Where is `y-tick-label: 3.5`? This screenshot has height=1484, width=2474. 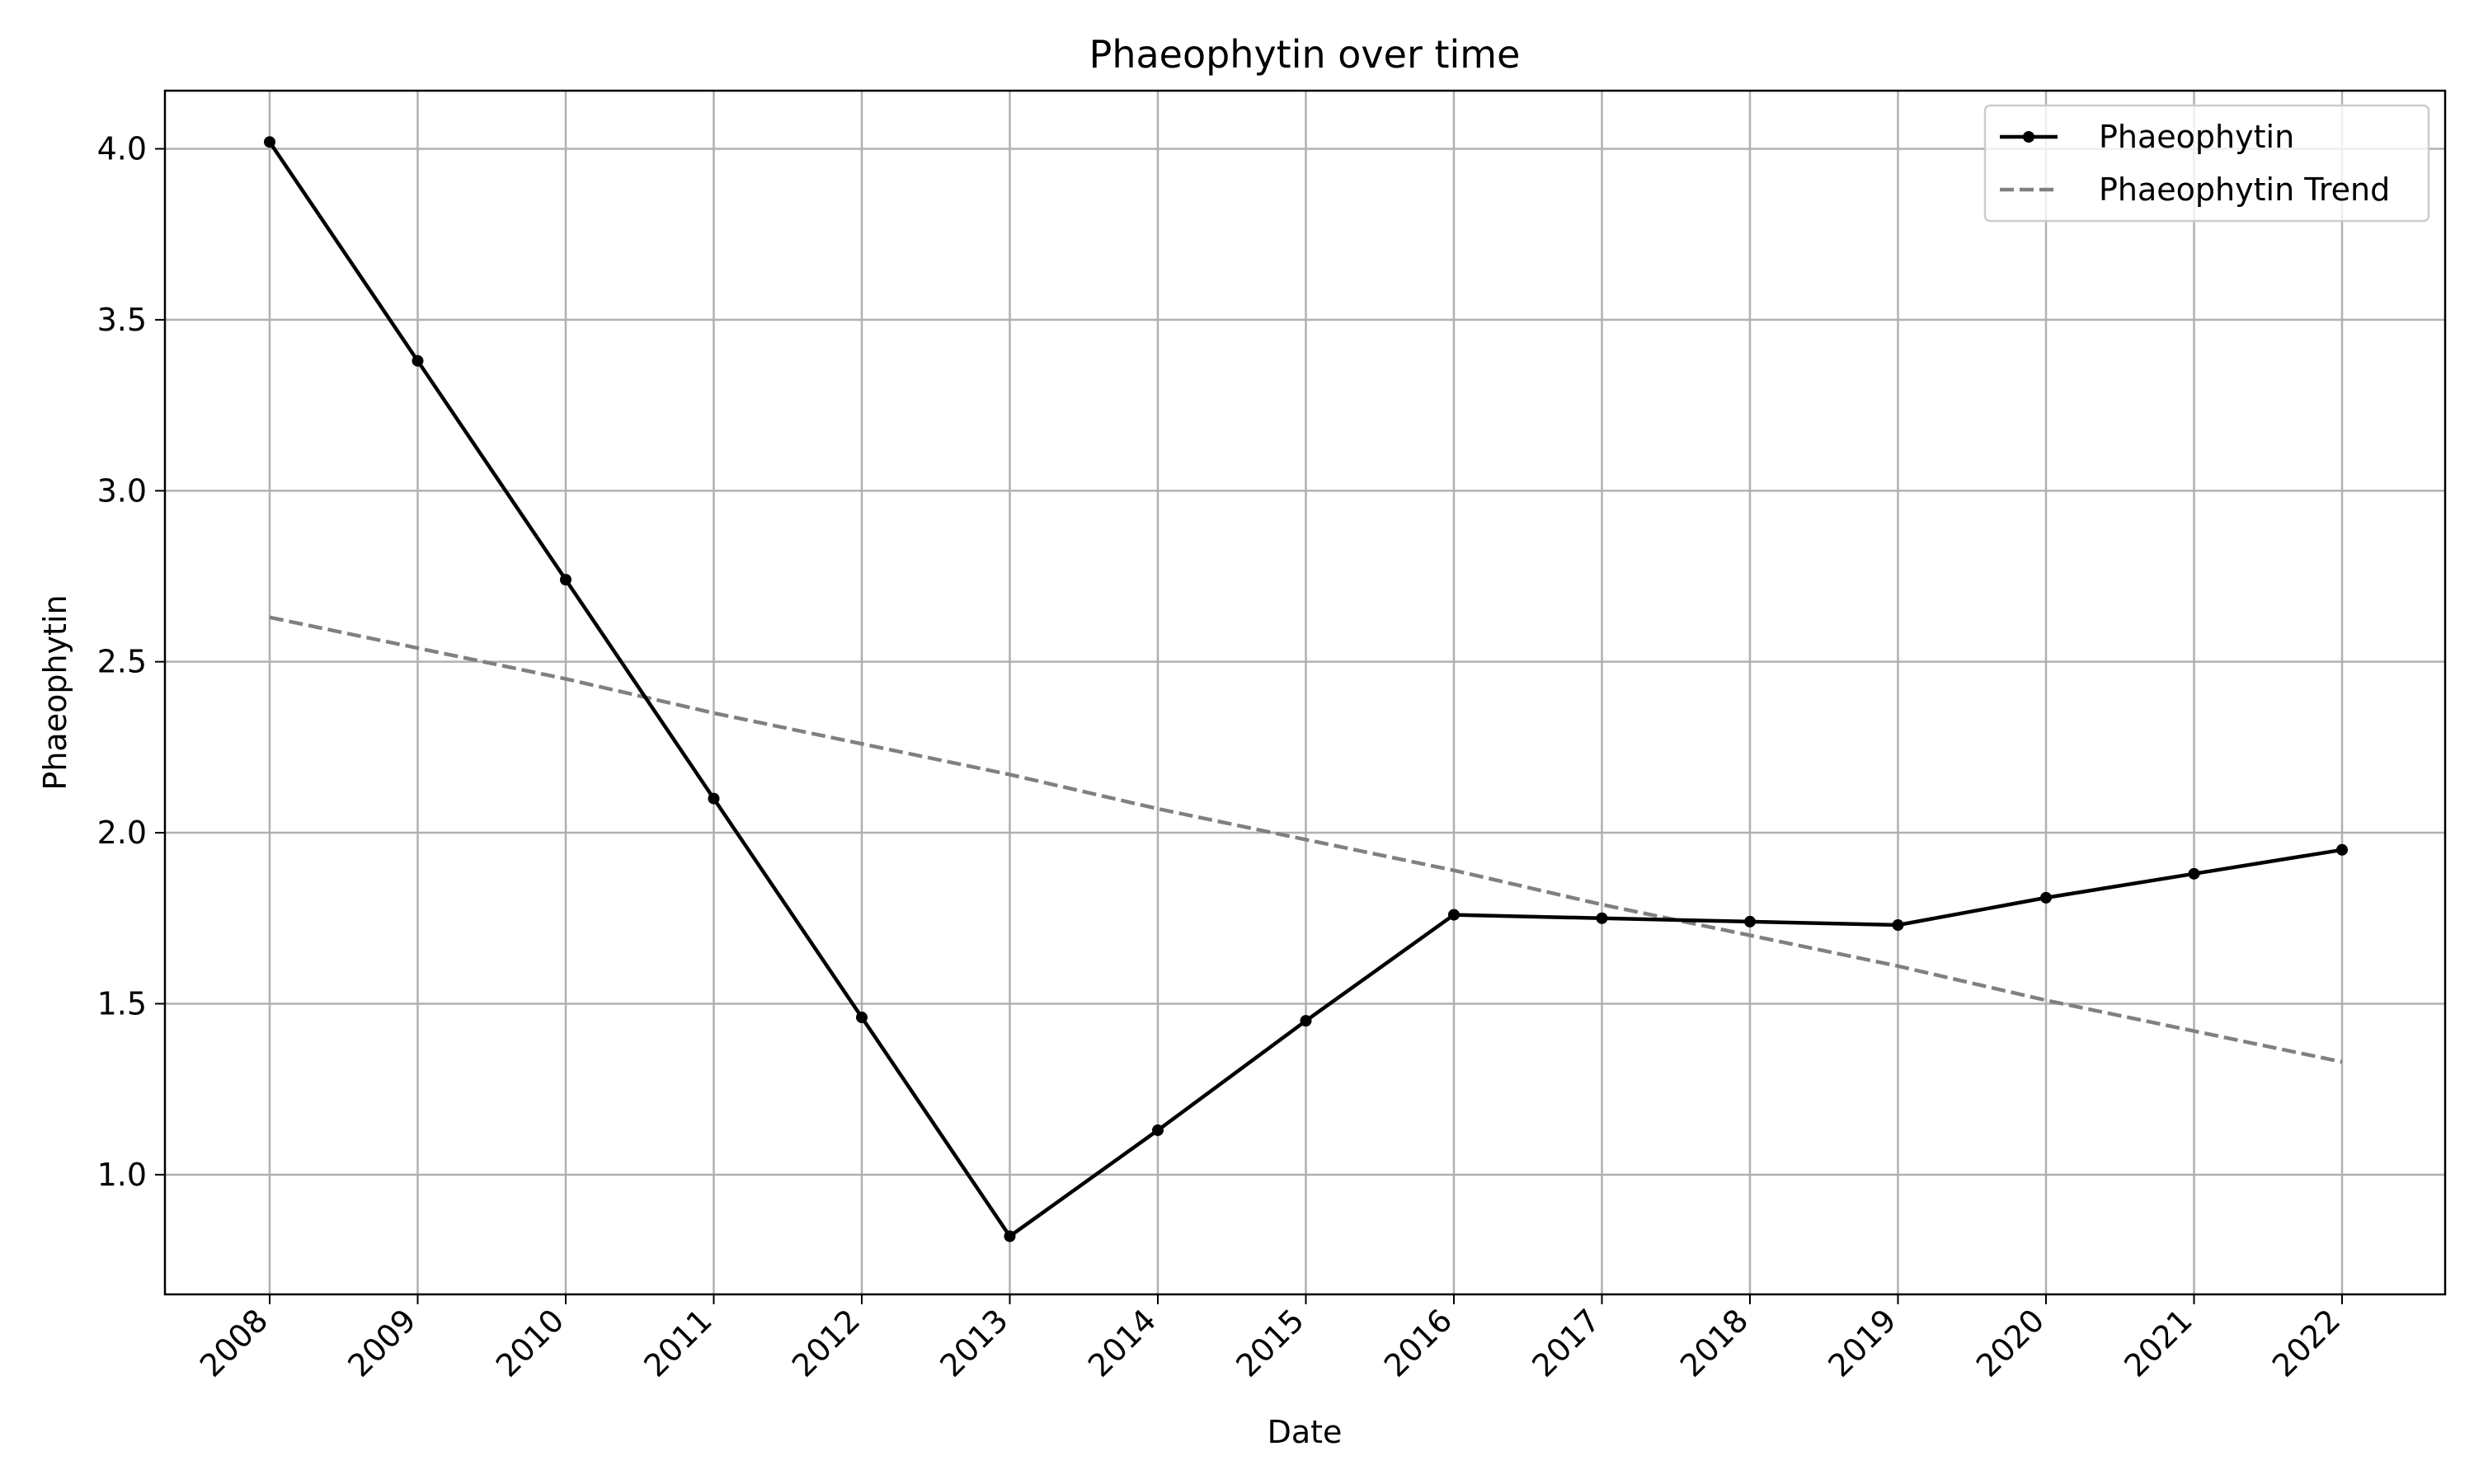
y-tick-label: 3.5 is located at coordinates (122, 320).